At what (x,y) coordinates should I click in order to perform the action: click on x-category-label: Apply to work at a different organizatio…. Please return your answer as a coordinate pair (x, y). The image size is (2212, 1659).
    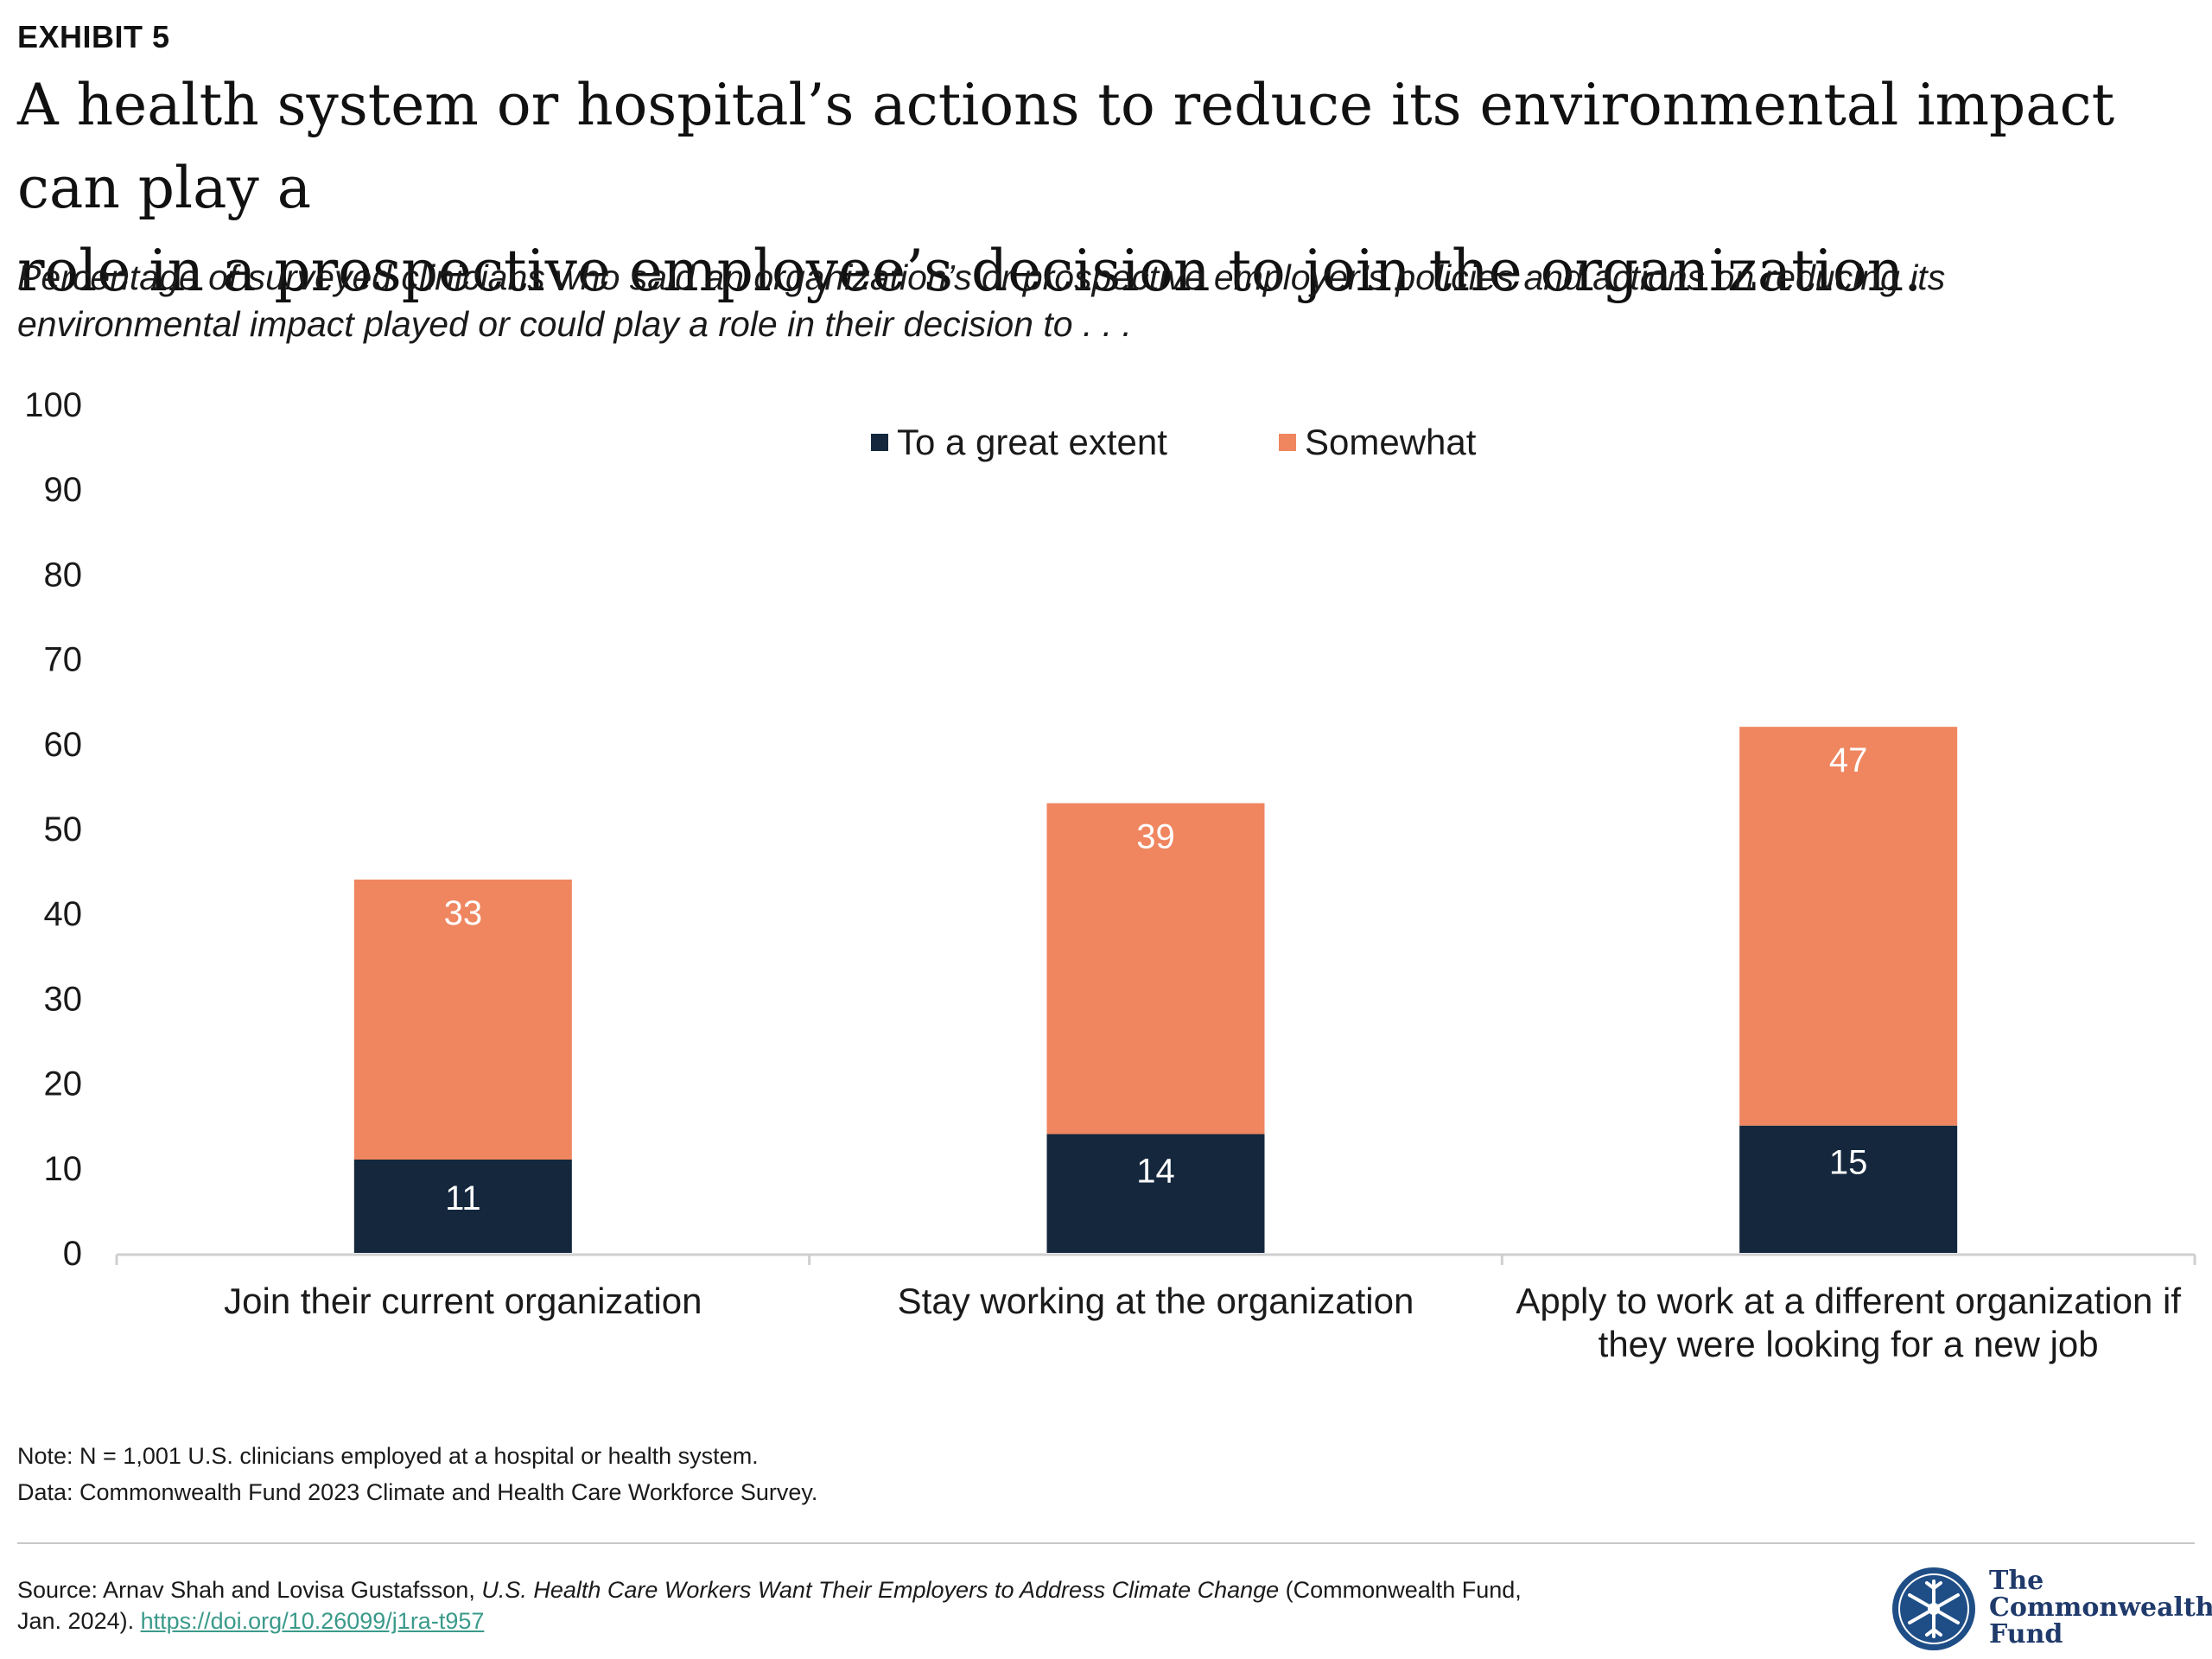
    Looking at the image, I should click on (1848, 1301).